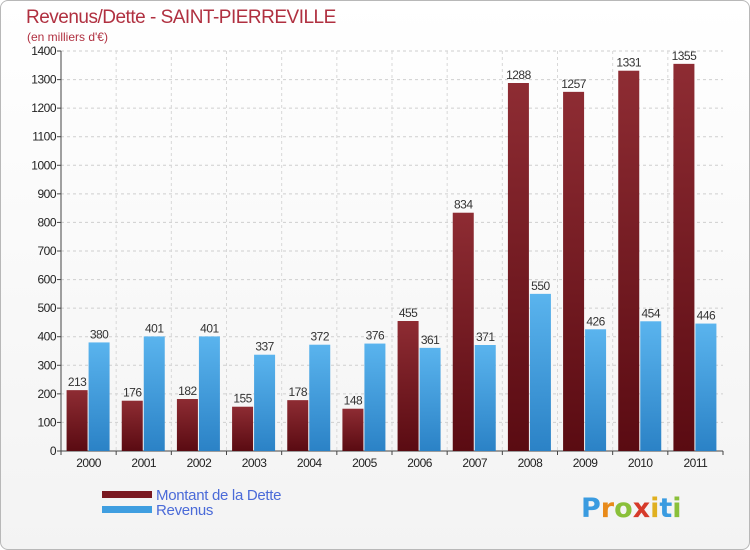 The height and width of the screenshot is (550, 750). Describe the element at coordinates (187, 391) in the screenshot. I see `data-label-dette: 182` at that location.